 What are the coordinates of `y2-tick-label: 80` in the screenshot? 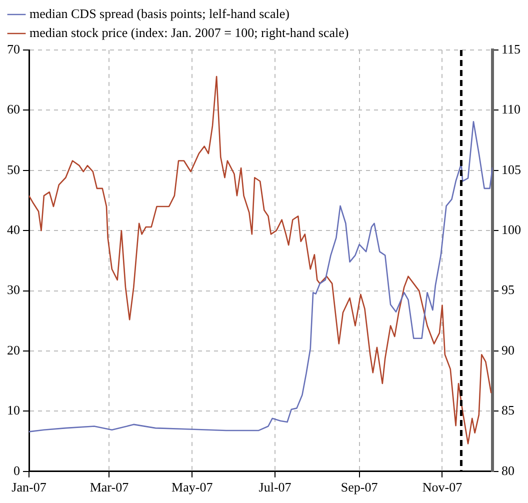 It's located at (508, 470).